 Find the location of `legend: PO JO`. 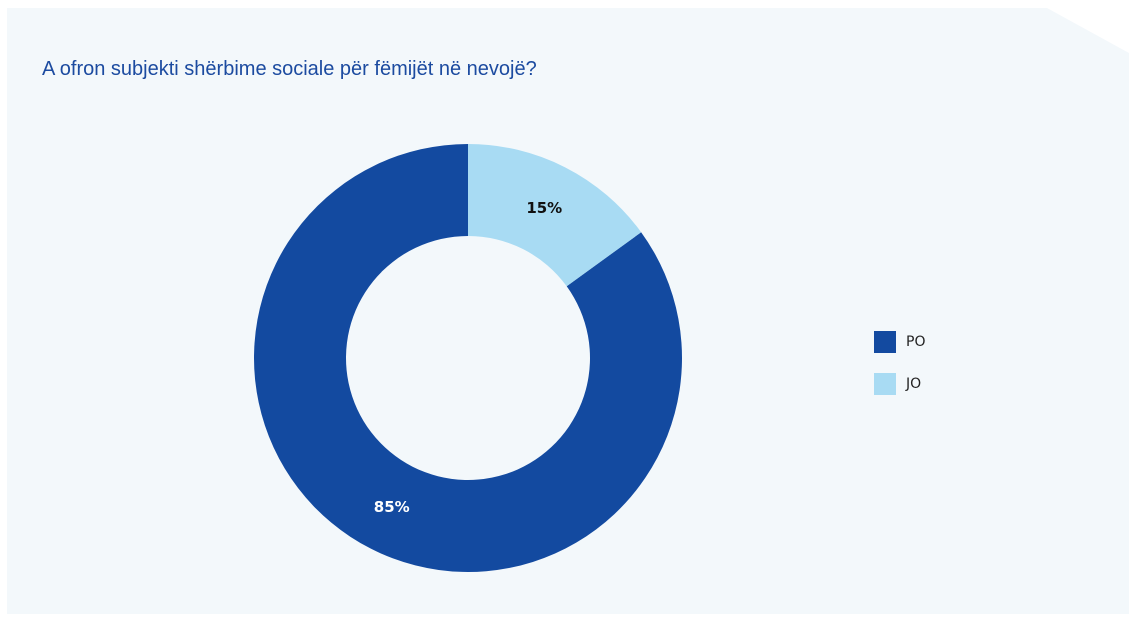

legend: PO JO is located at coordinates (899, 373).